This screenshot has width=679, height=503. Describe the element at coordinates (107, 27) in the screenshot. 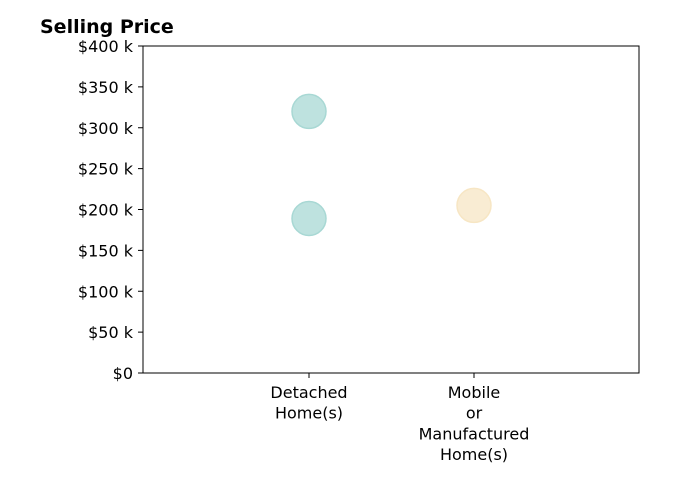

I see `chart-title: Selling Price` at that location.